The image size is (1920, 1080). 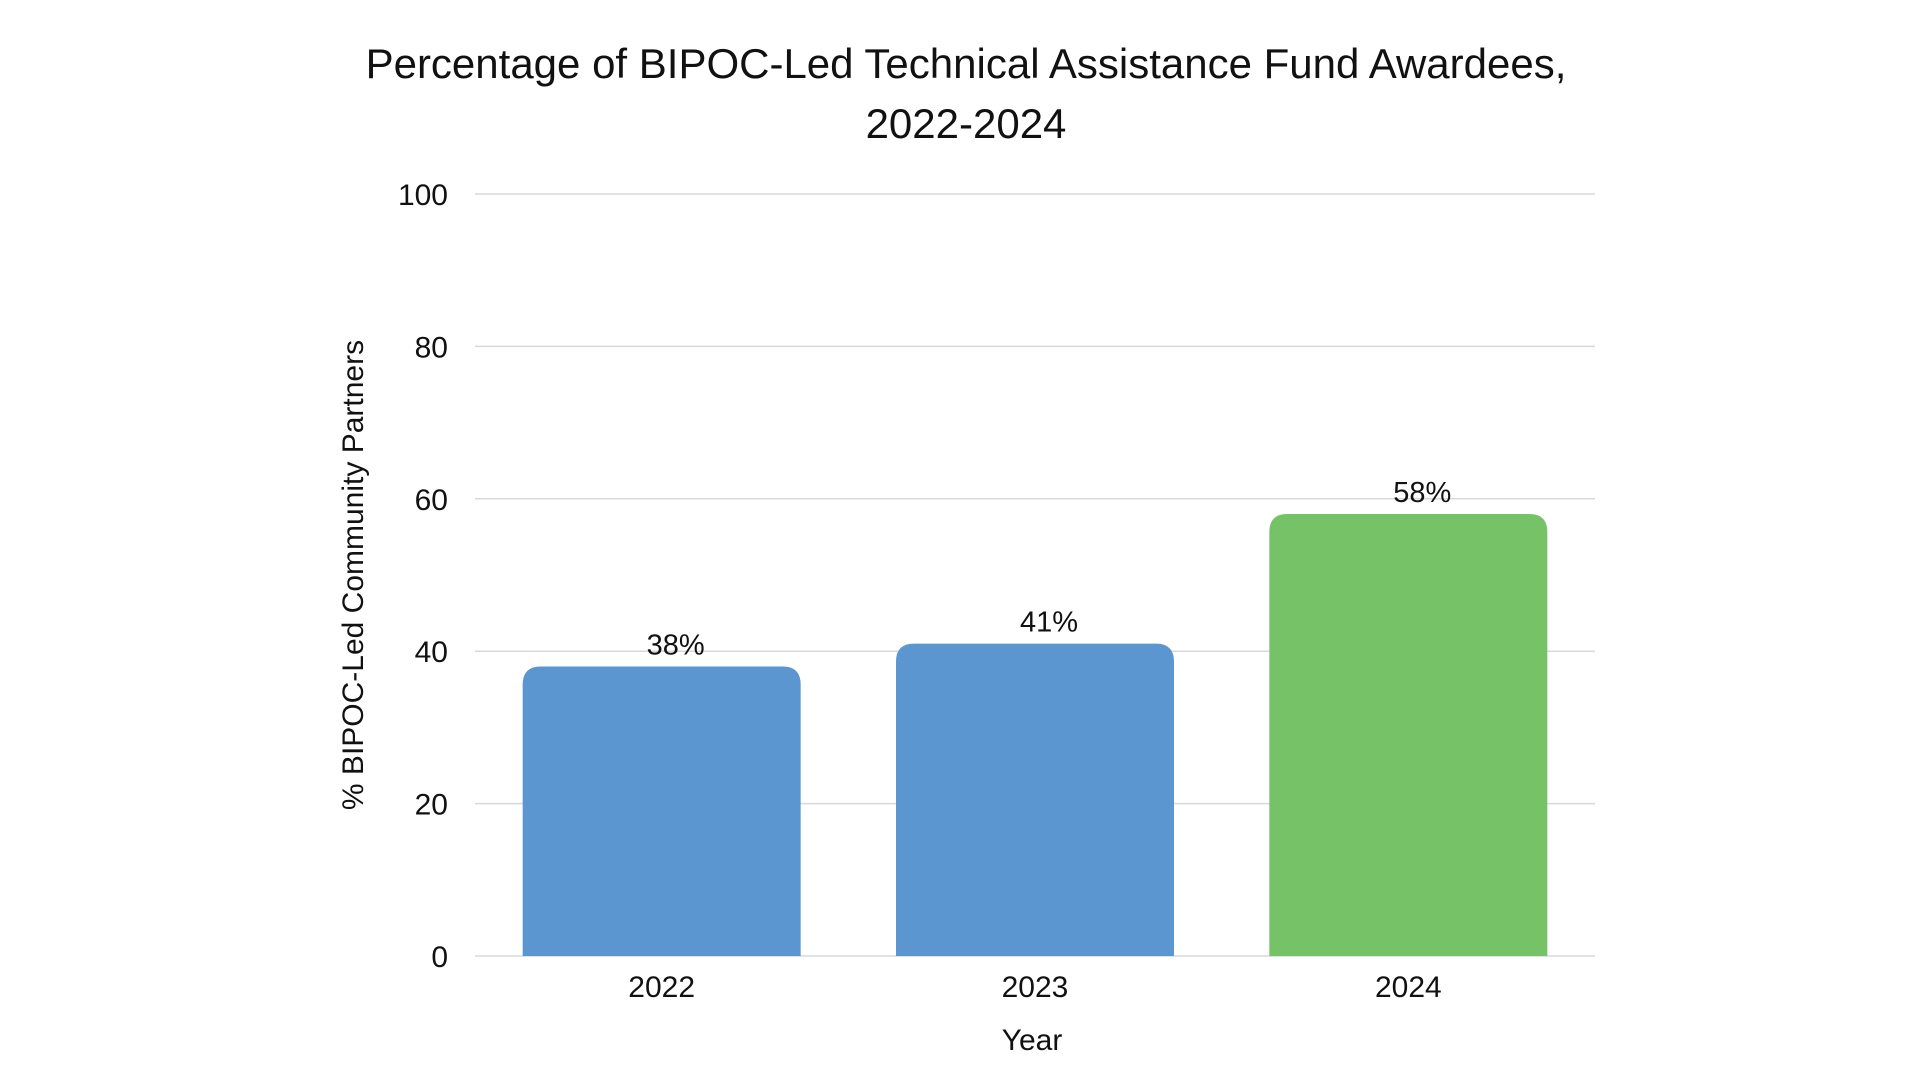 I want to click on bar-value-label-2024: 58%, so click(x=1422, y=493).